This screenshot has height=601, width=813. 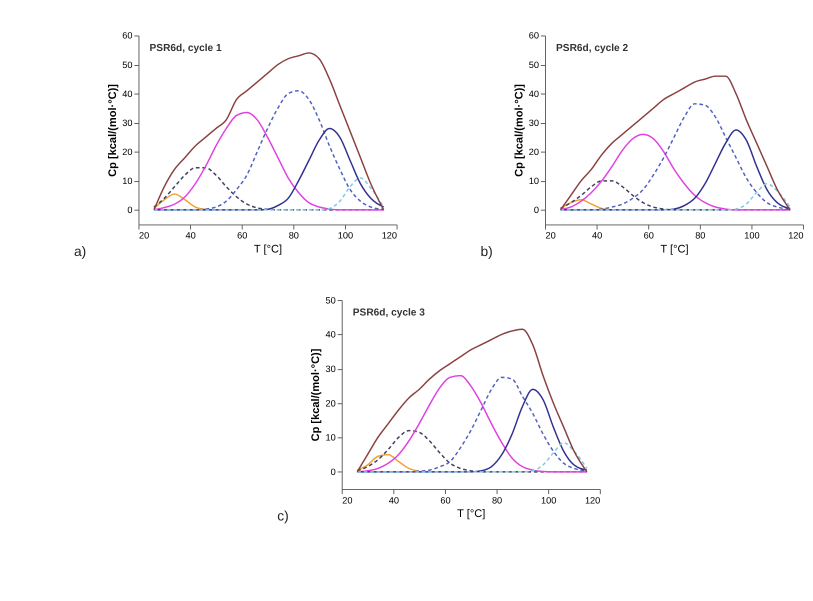 What do you see at coordinates (389, 313) in the screenshot?
I see `text: PSR6d, cycle 3` at bounding box center [389, 313].